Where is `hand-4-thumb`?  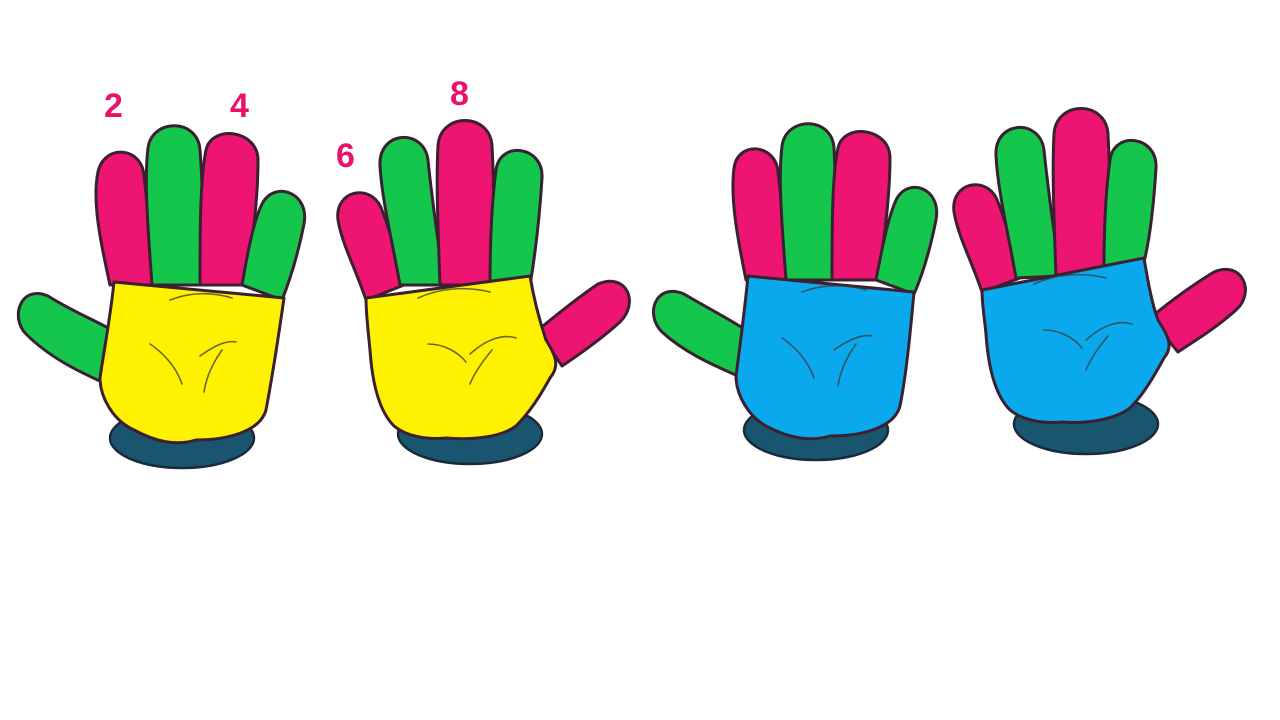
hand-4-thumb is located at coordinates (1197, 311).